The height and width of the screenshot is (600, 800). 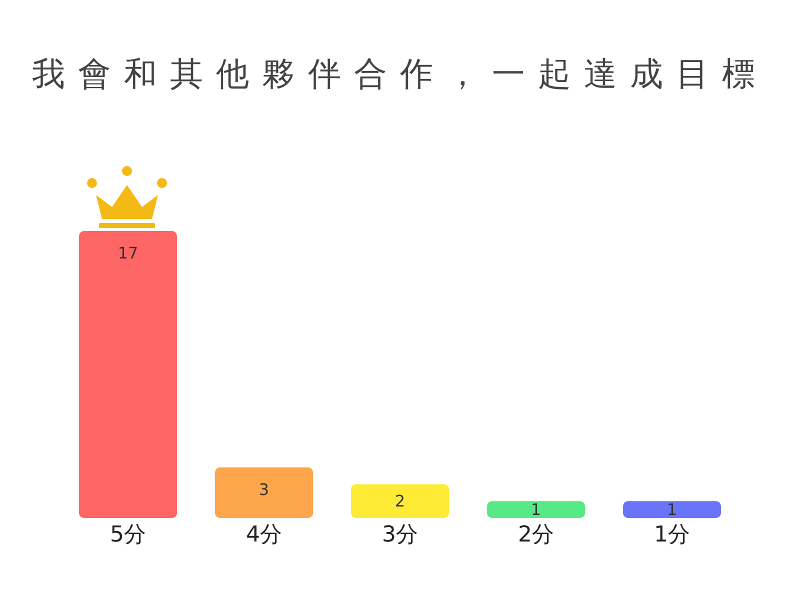 What do you see at coordinates (536, 535) in the screenshot?
I see `x-tick-label: 2分` at bounding box center [536, 535].